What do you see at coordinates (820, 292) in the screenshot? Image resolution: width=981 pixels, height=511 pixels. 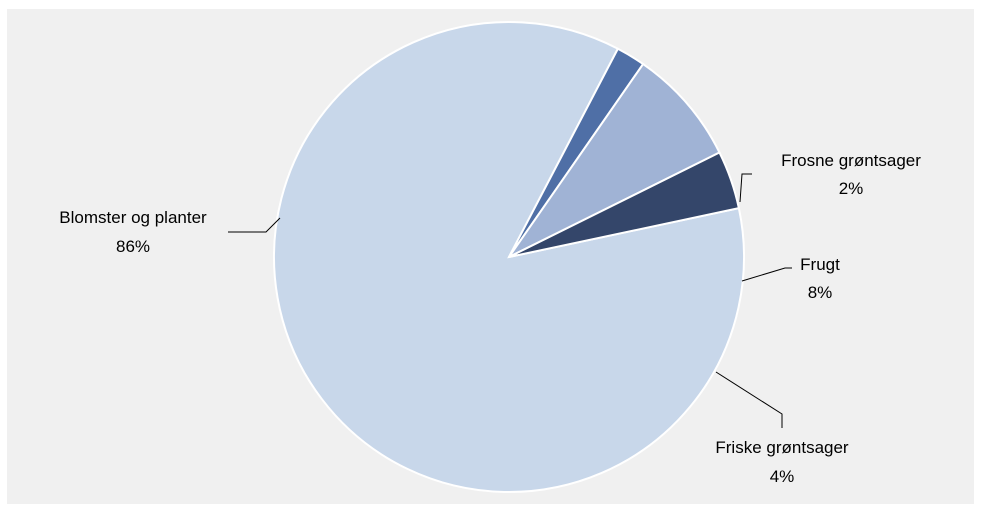 I see `slice-label-frugt-value: 8%` at bounding box center [820, 292].